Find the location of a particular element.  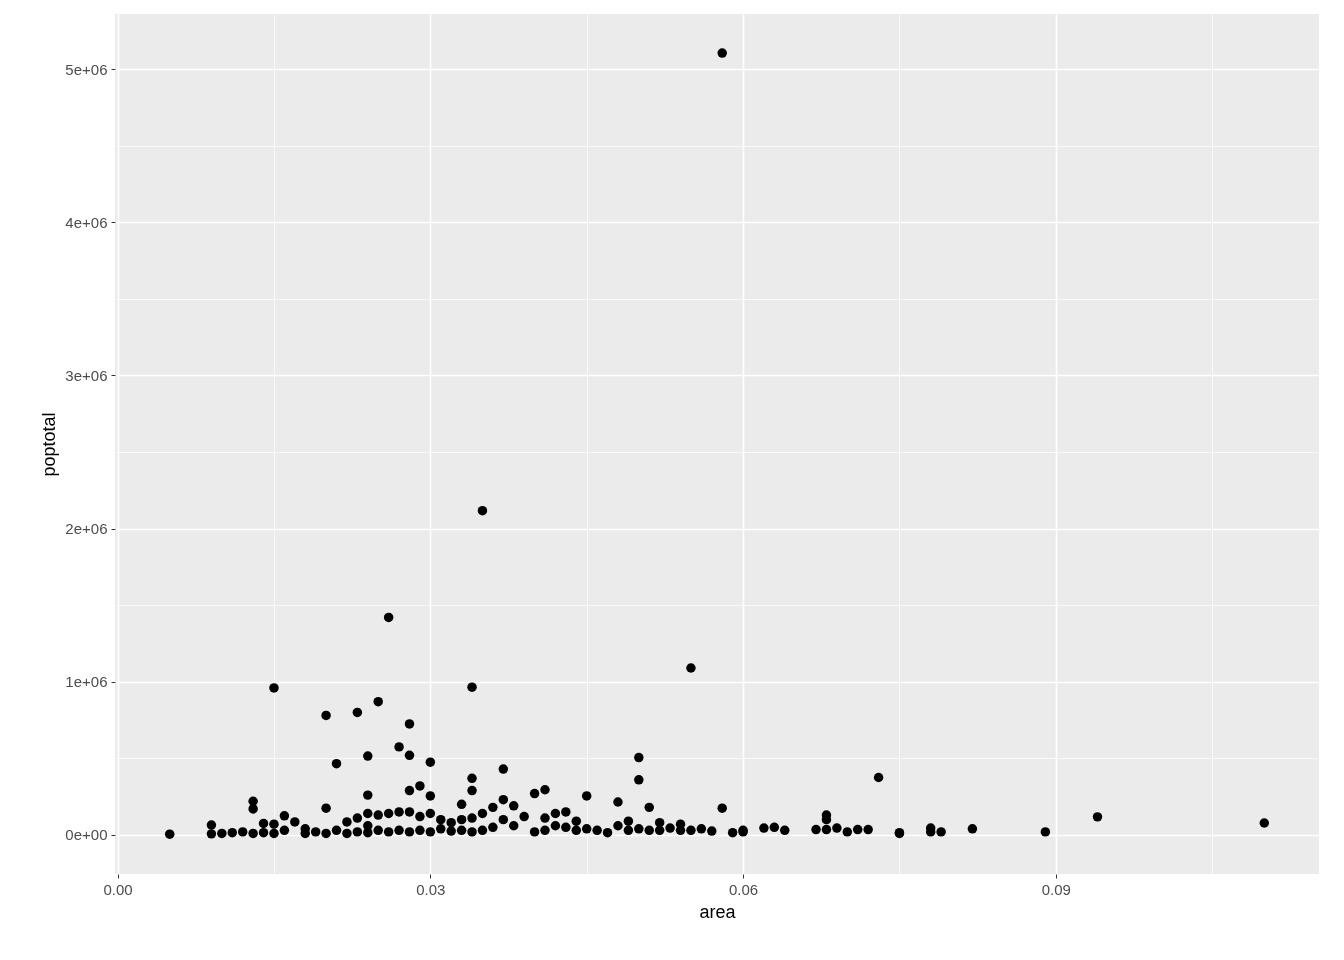

x-tick-label: 0.09 is located at coordinates (1056, 889).